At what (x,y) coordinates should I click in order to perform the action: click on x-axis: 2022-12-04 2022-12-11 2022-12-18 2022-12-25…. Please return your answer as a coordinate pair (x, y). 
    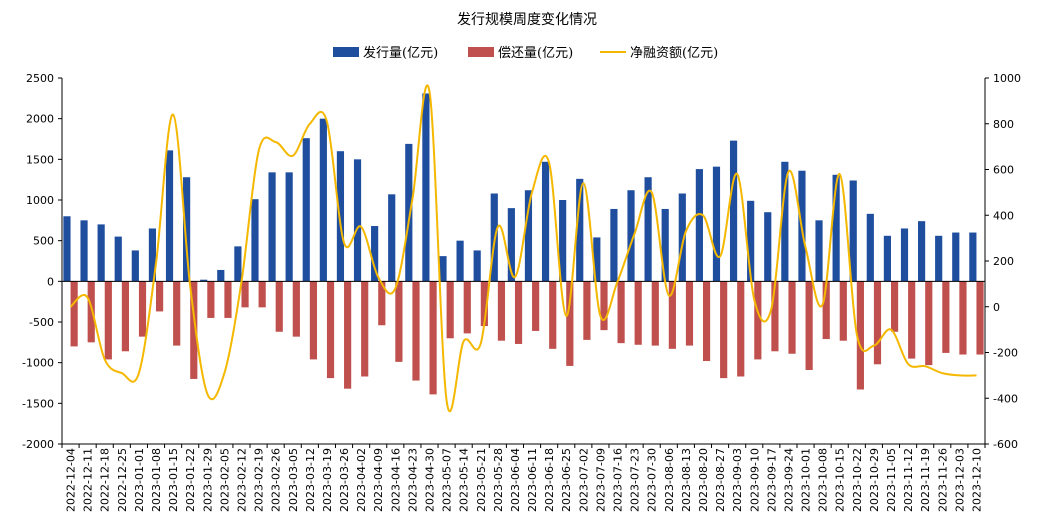
    Looking at the image, I should click on (523, 477).